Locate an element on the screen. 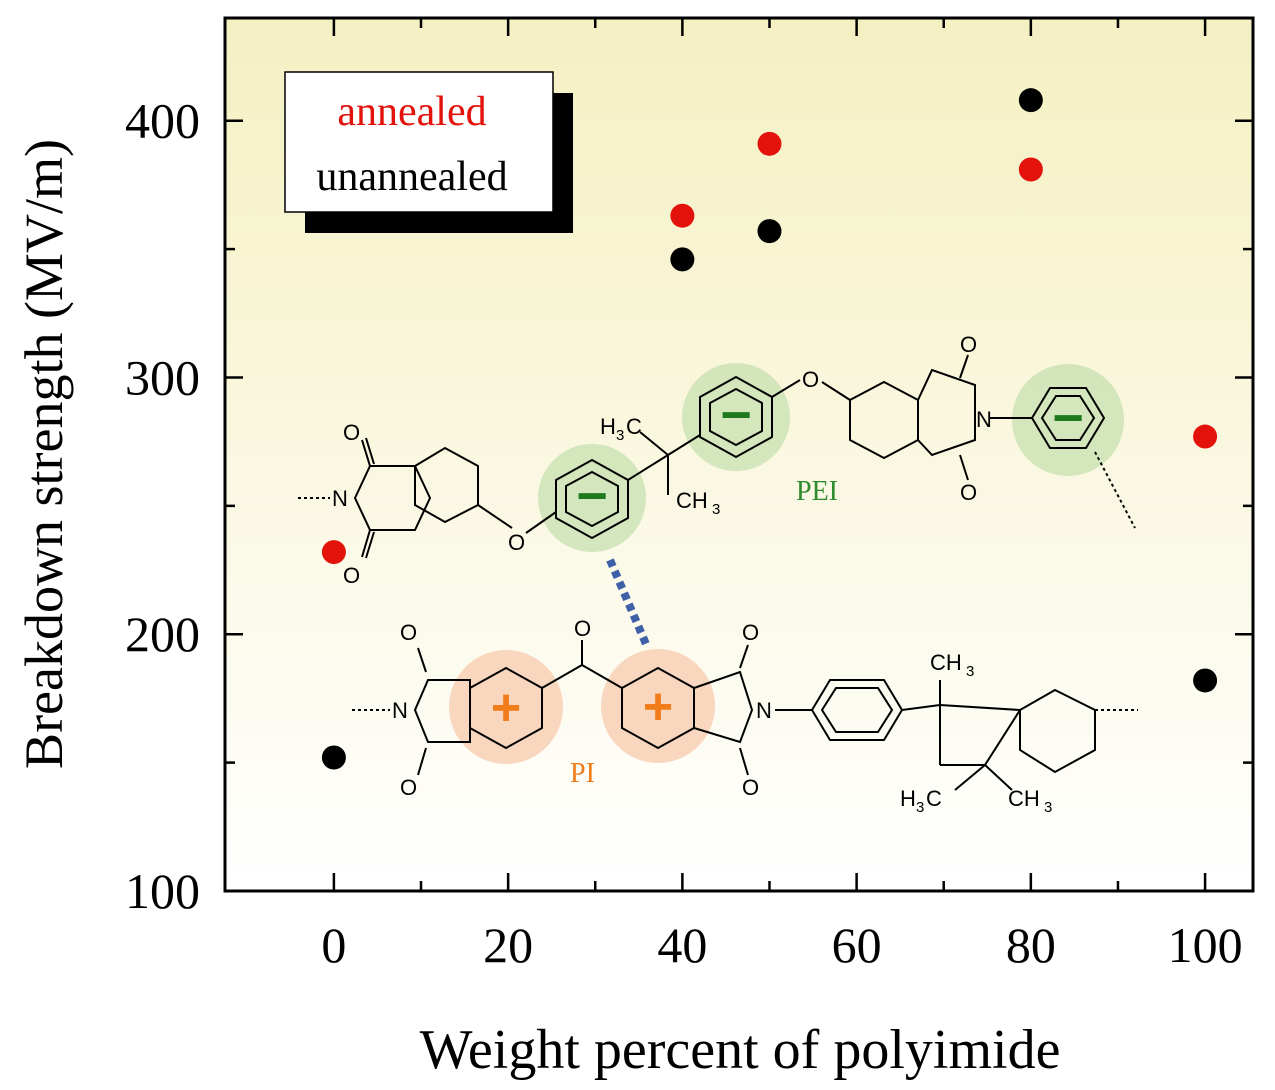 The width and height of the screenshot is (1275, 1090). x-axis-title: Weight percent of polyimide is located at coordinates (740, 1050).